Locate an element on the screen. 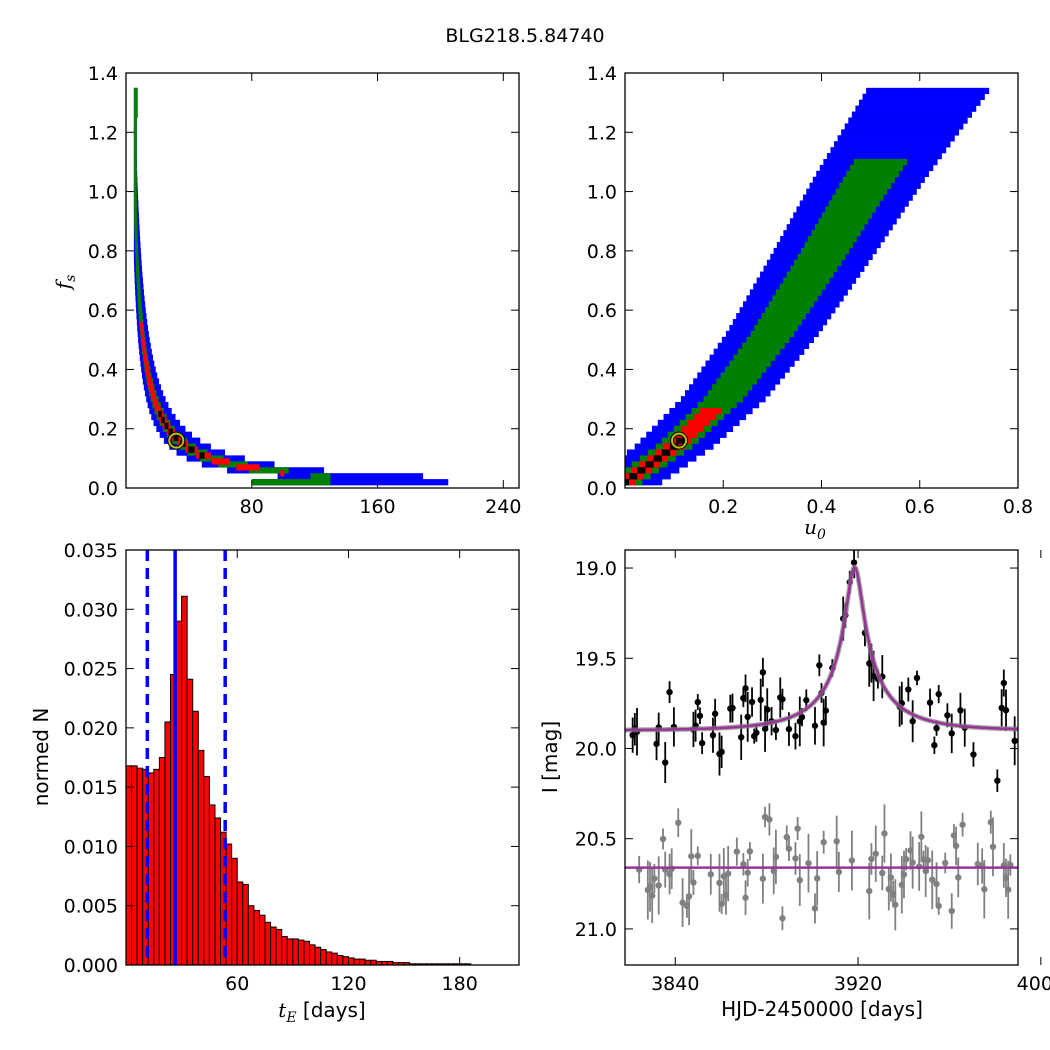 The height and width of the screenshot is (1050, 1050). plot-frame is located at coordinates (322, 757).